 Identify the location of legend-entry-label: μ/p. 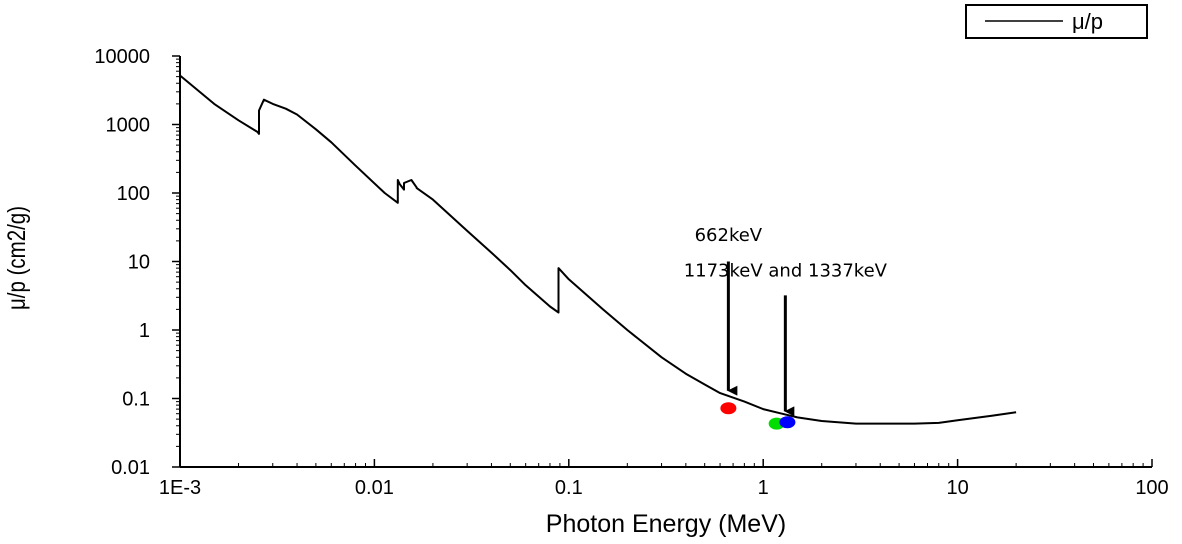
(1087, 21).